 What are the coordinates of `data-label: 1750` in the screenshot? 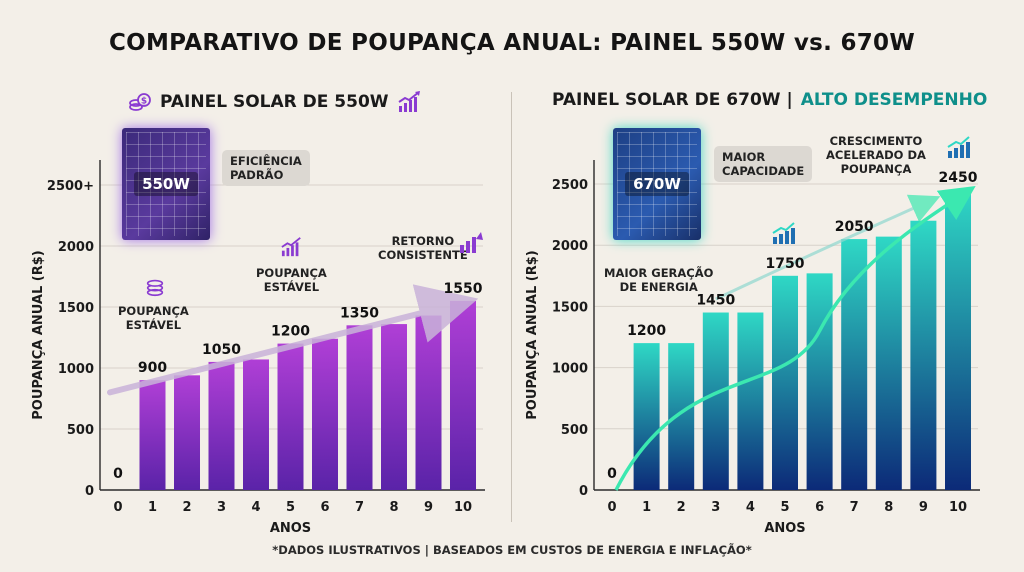 It's located at (785, 264).